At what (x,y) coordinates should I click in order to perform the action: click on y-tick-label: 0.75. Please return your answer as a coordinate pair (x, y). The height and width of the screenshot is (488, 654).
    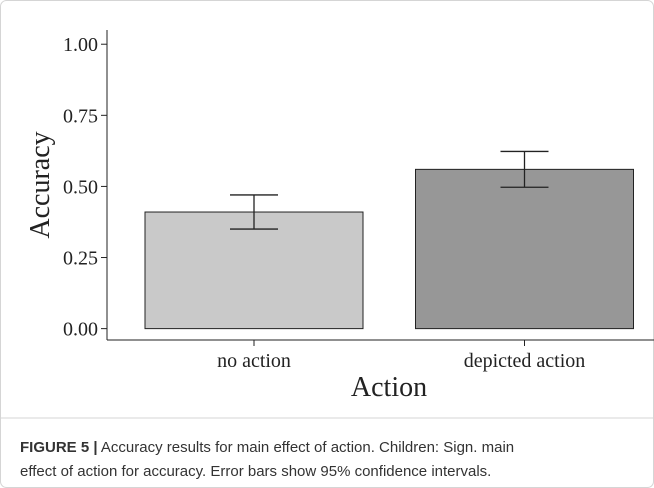
    Looking at the image, I should click on (80, 116).